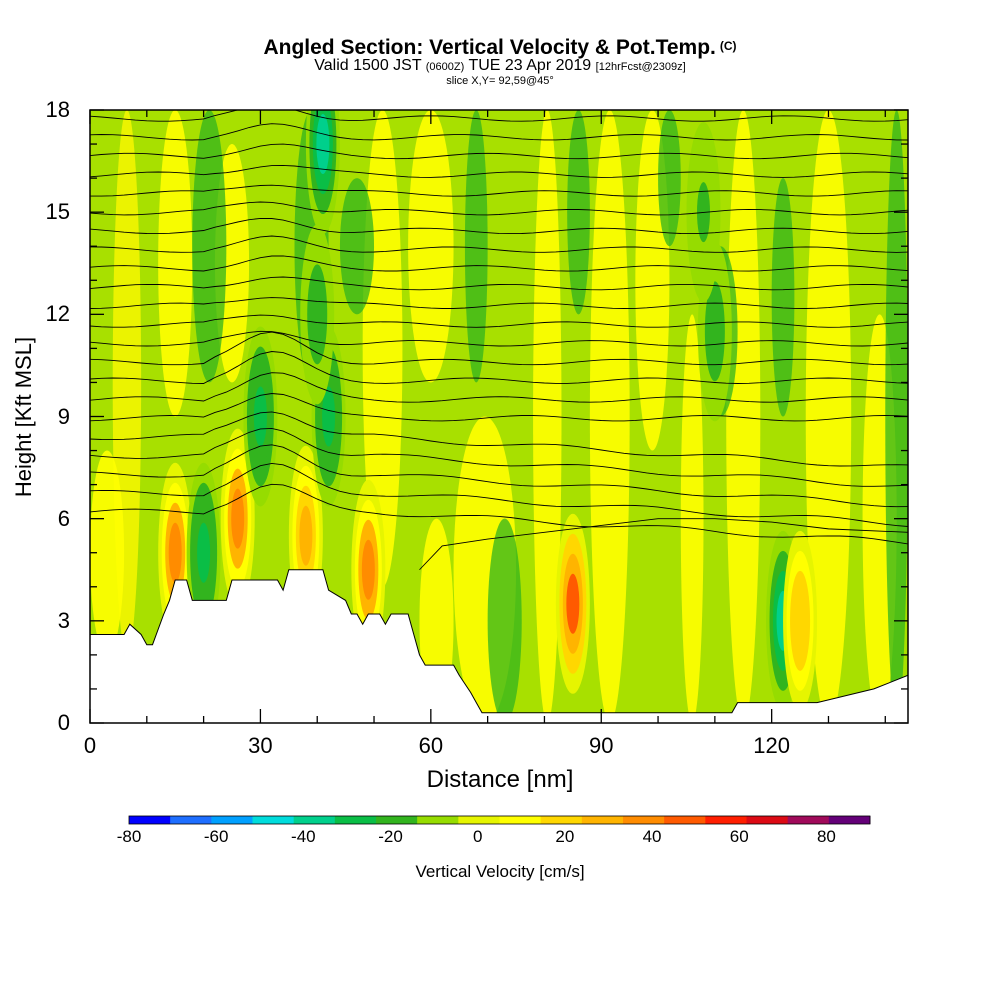 The width and height of the screenshot is (1000, 1000). Describe the element at coordinates (63, 416) in the screenshot. I see `y-tick-label: 9` at that location.